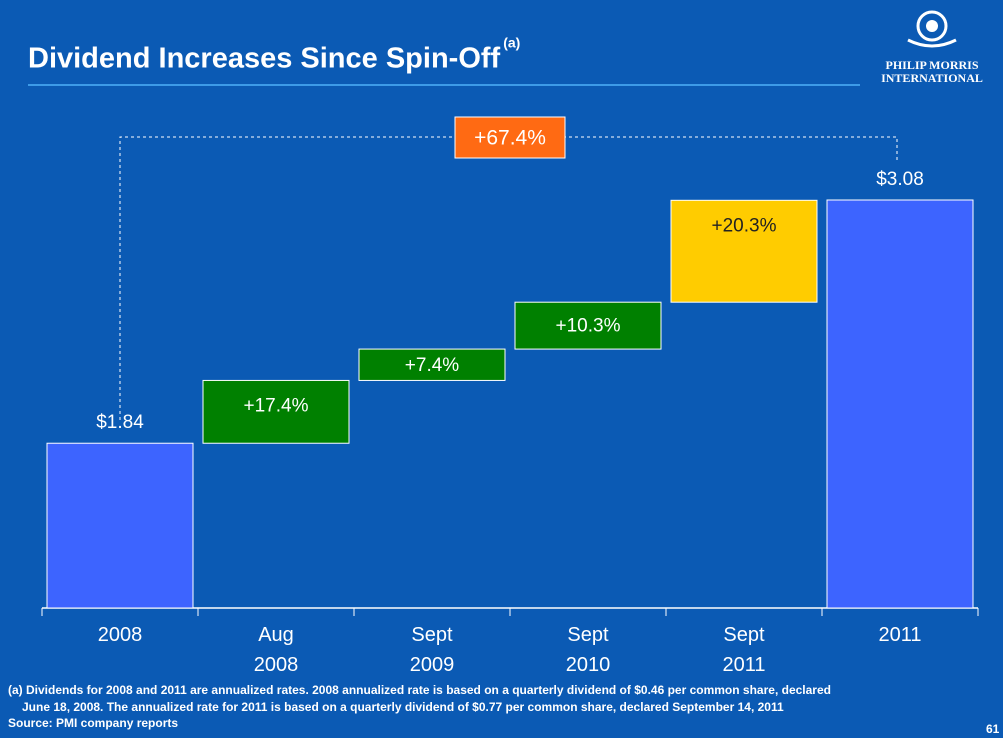  I want to click on x-tick-label: 2011, so click(900, 635).